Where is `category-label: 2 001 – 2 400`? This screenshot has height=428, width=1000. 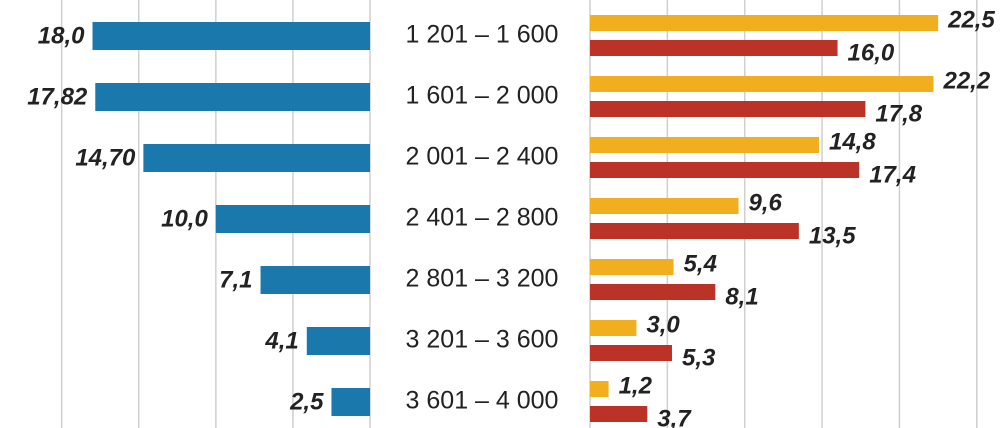
category-label: 2 001 – 2 400 is located at coordinates (482, 157).